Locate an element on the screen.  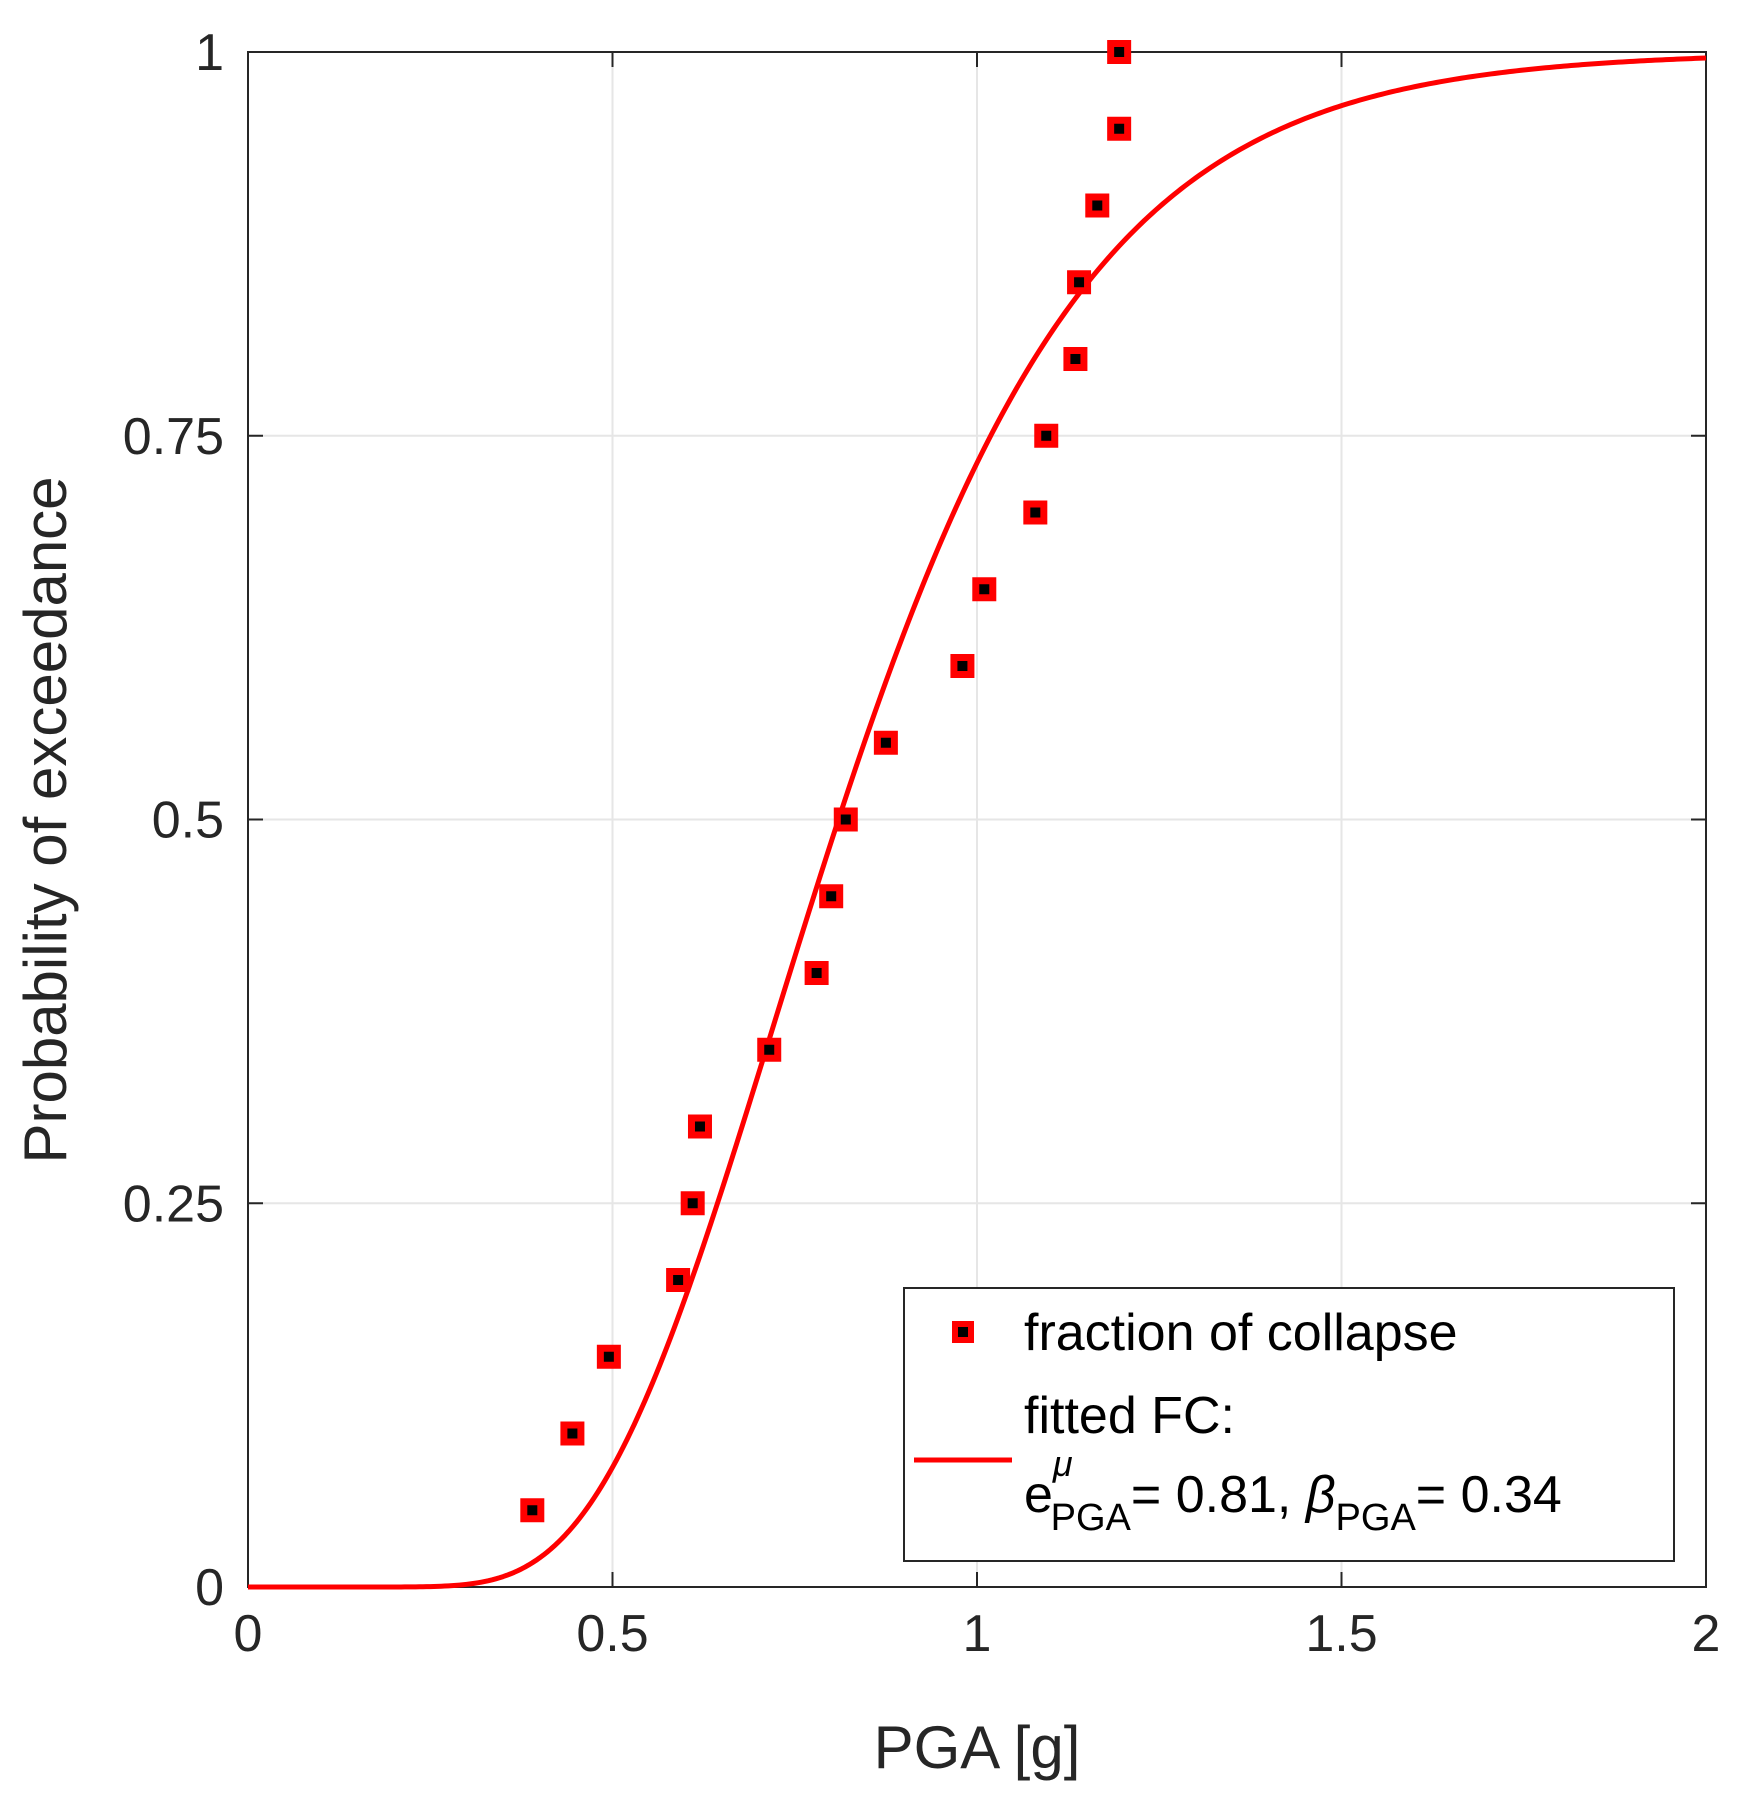
x-tick-label: 0.5 is located at coordinates (612, 1634).